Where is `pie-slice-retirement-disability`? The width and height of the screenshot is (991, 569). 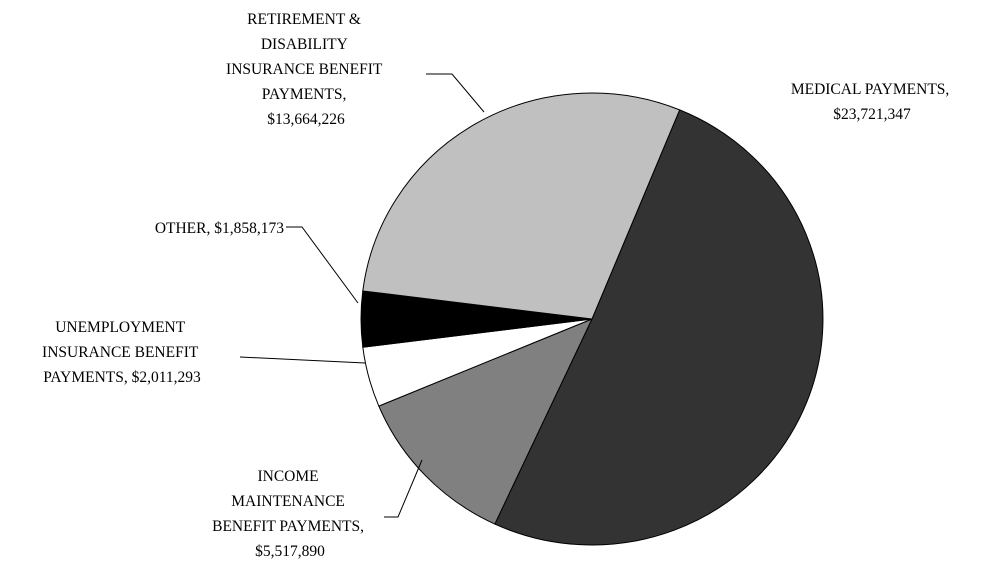
pie-slice-retirement-disability is located at coordinates (521, 206).